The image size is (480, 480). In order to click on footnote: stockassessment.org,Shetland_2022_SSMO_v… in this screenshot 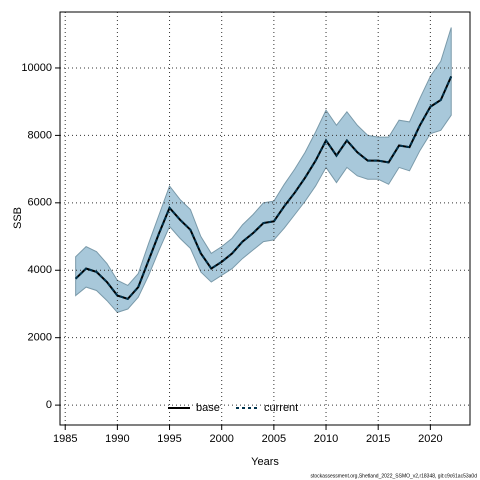, I will do `click(394, 476)`.